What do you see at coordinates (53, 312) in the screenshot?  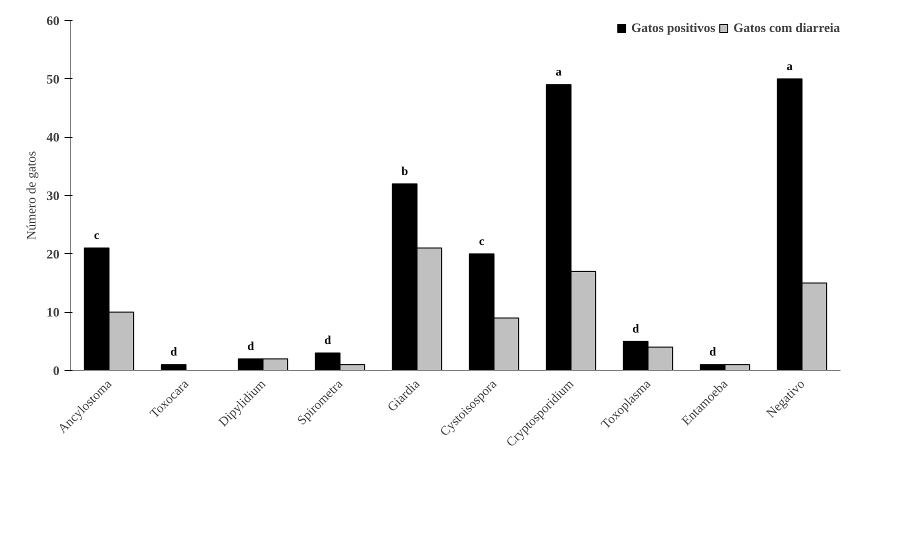 I see `y-tick-label: 10` at bounding box center [53, 312].